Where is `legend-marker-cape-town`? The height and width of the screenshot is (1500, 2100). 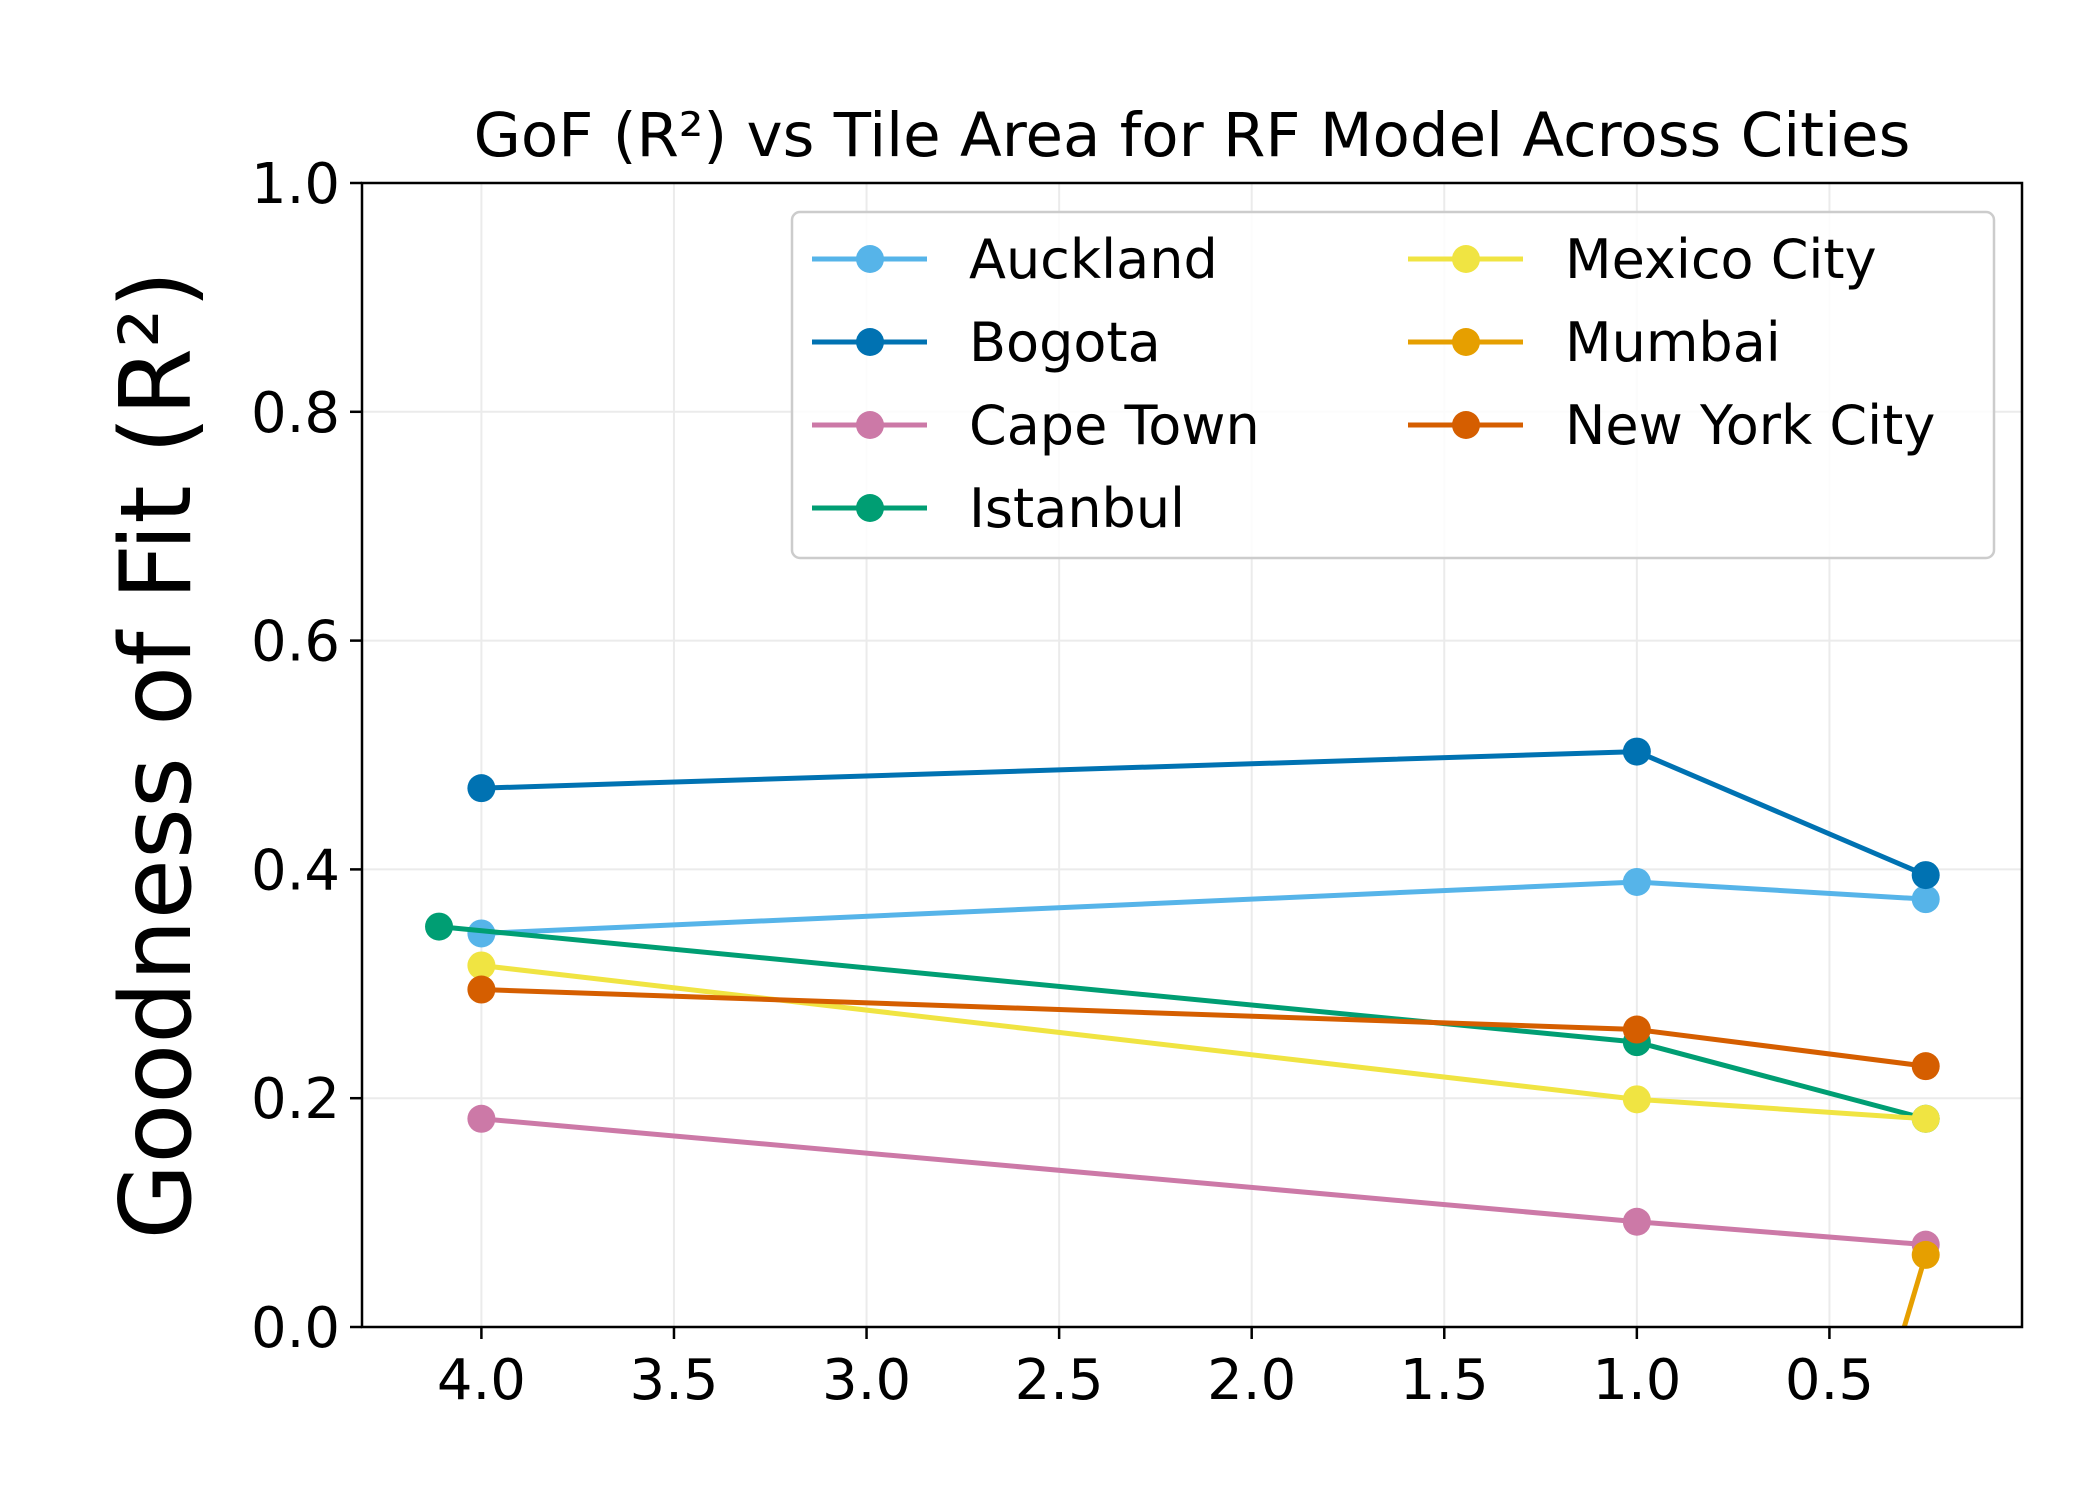
legend-marker-cape-town is located at coordinates (870, 425).